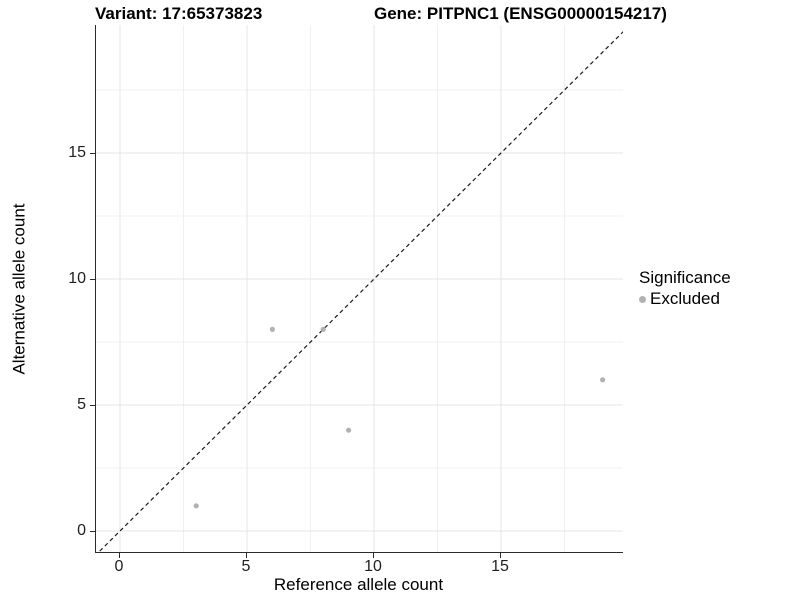  I want to click on legend-item-label: Excluded, so click(685, 298).